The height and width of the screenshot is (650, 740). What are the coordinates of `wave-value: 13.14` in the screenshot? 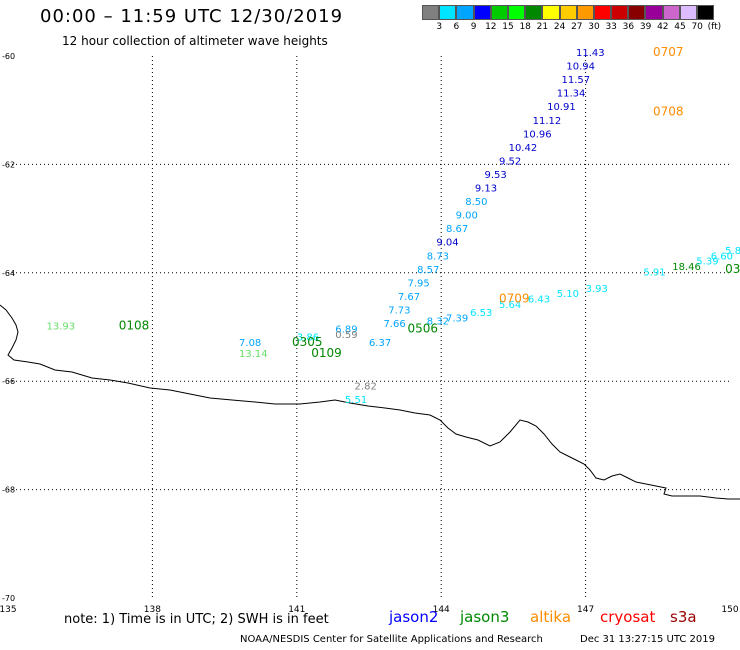 It's located at (253, 354).